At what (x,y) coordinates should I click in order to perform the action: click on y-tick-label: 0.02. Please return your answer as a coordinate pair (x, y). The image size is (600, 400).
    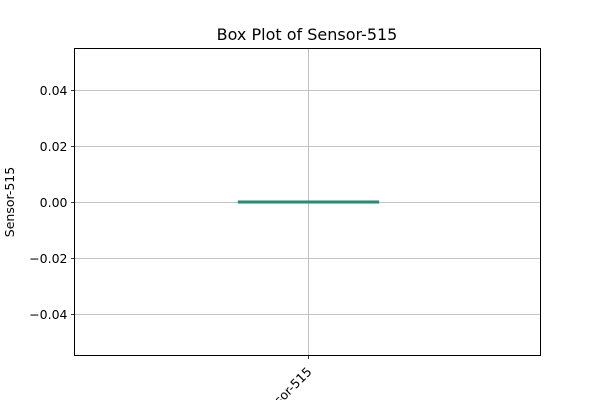
    Looking at the image, I should click on (54, 146).